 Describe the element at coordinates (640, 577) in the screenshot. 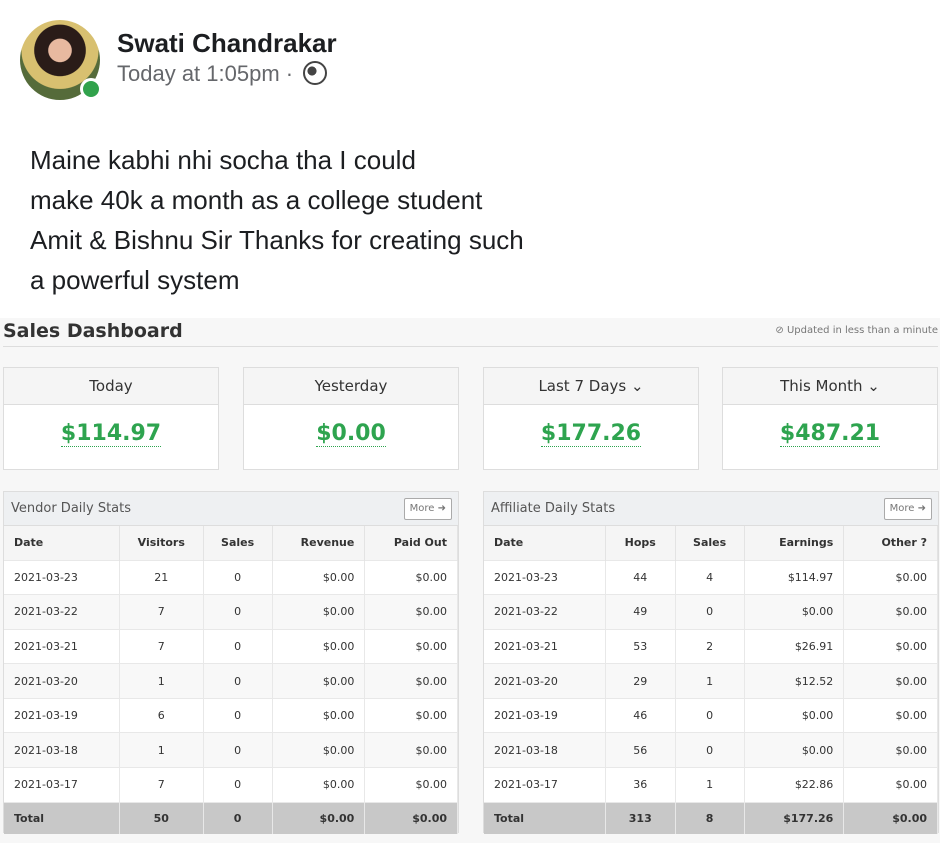

I see `table-cell: 44` at that location.